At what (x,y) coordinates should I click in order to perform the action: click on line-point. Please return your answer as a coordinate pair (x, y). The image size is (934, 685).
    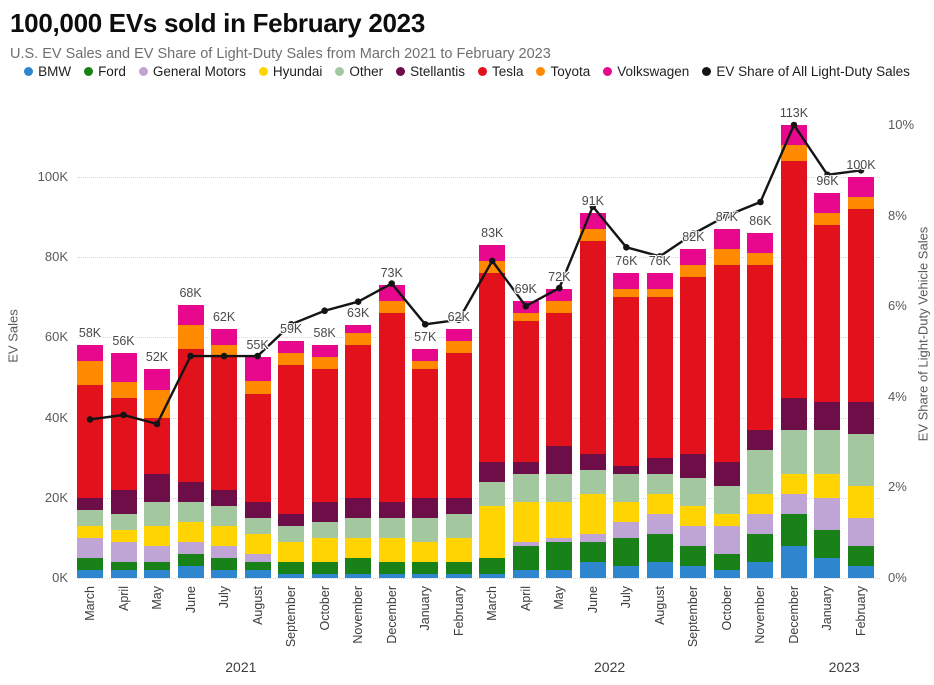
    Looking at the image, I should click on (760, 202).